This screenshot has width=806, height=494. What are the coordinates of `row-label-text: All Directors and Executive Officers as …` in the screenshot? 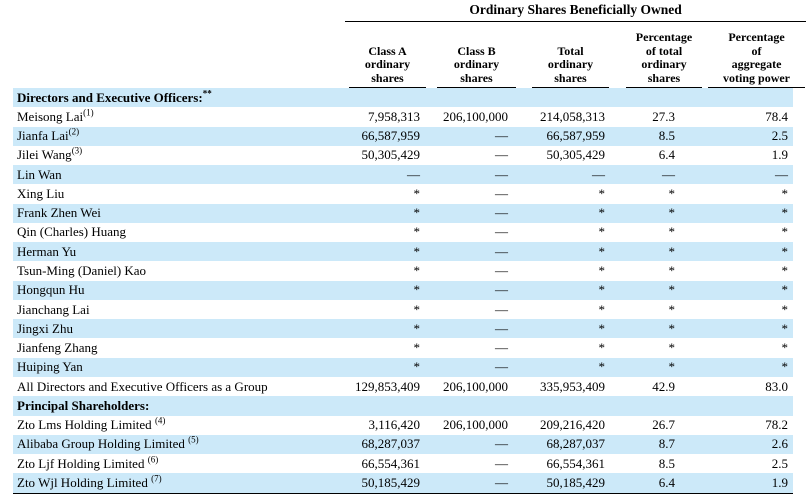 It's located at (142, 386).